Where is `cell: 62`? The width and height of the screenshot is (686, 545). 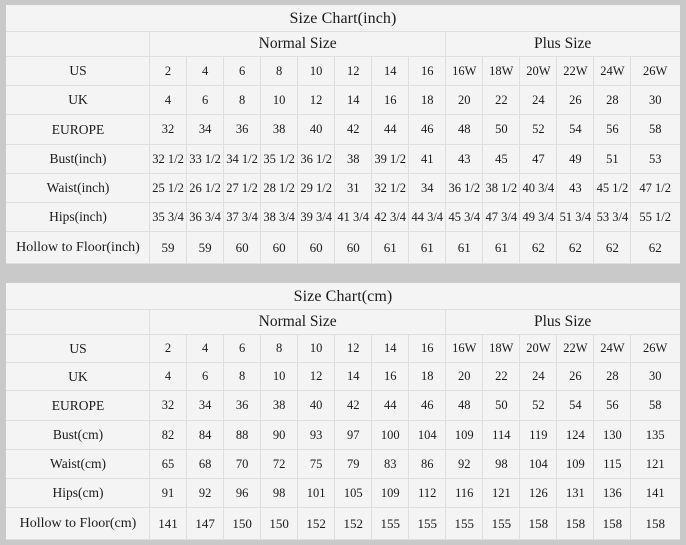
cell: 62 is located at coordinates (655, 247).